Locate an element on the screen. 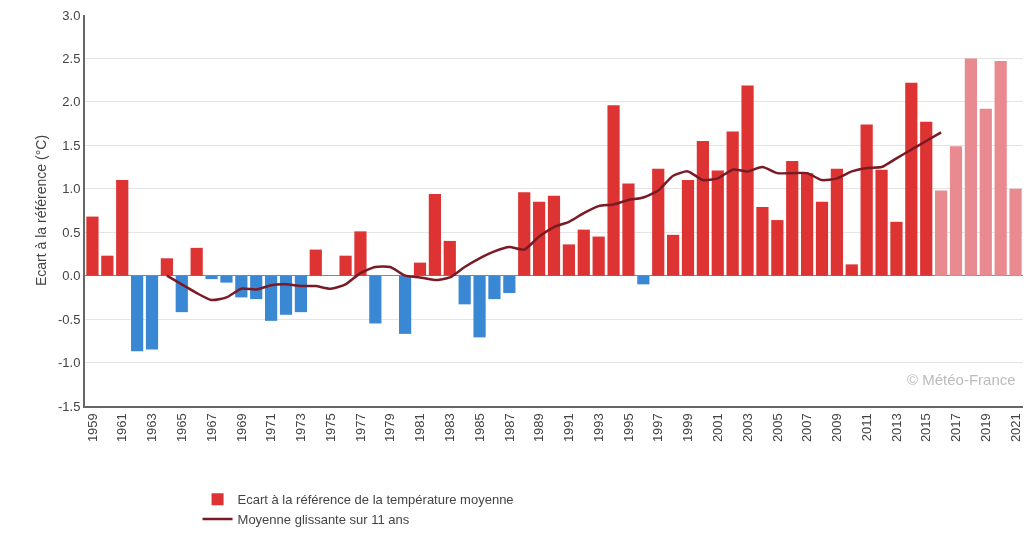 Image resolution: width=1033 pixels, height=544 pixels. x-tick-label: 1981 is located at coordinates (420, 428).